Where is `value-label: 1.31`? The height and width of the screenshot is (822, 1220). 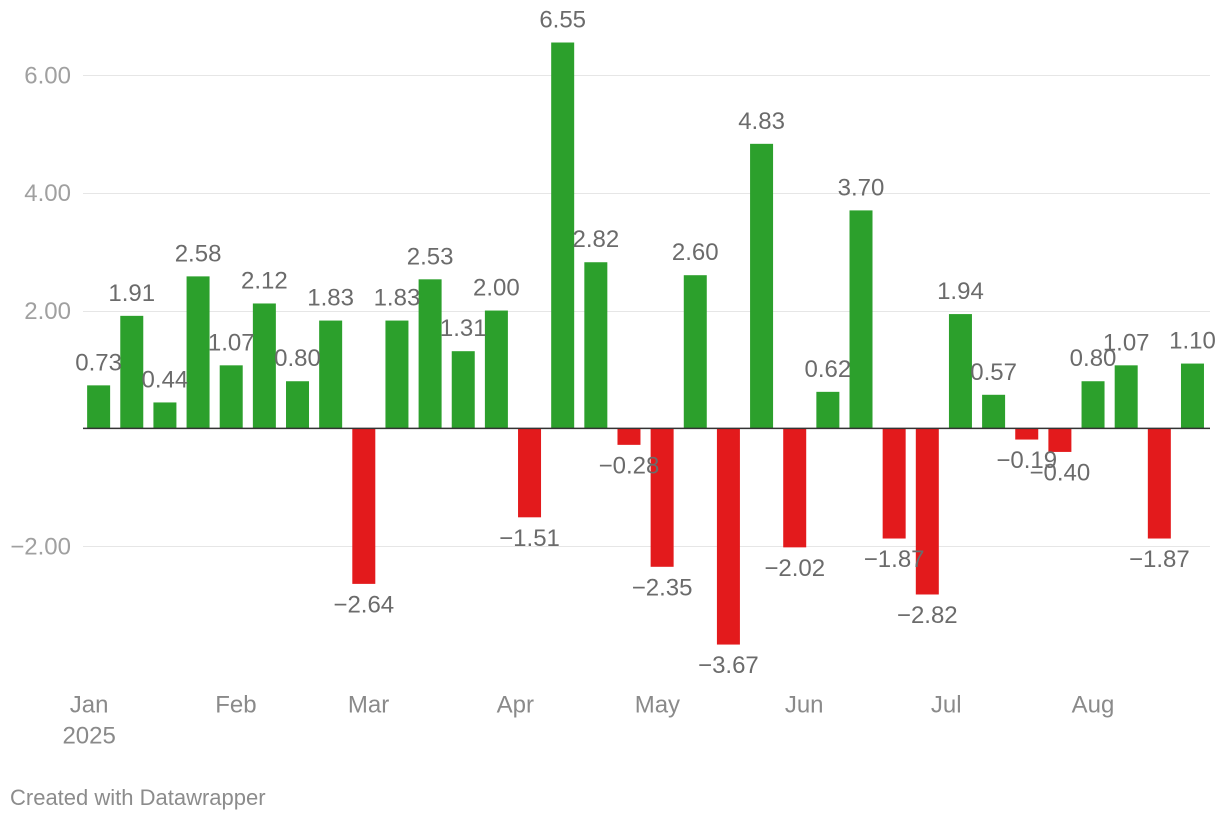 value-label: 1.31 is located at coordinates (463, 328).